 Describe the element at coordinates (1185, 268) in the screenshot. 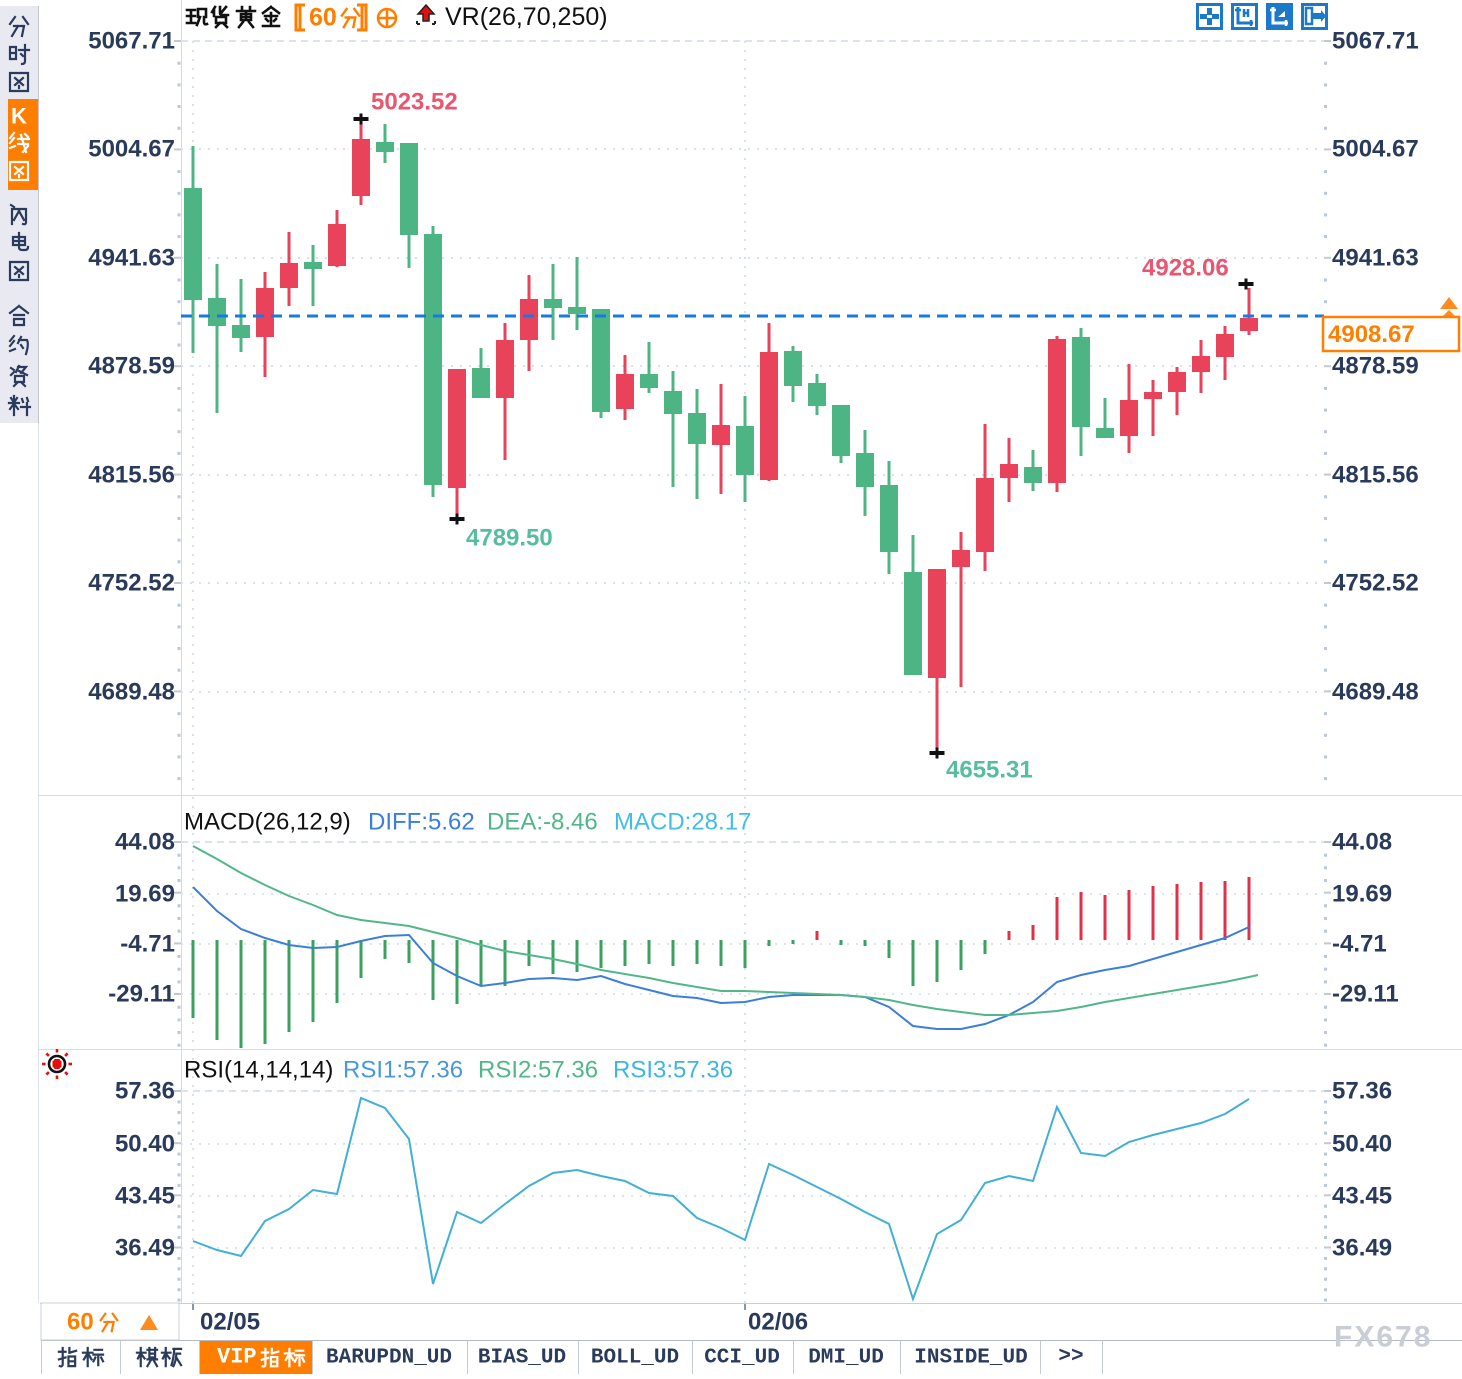

I see `svg-text: 4928.06` at that location.